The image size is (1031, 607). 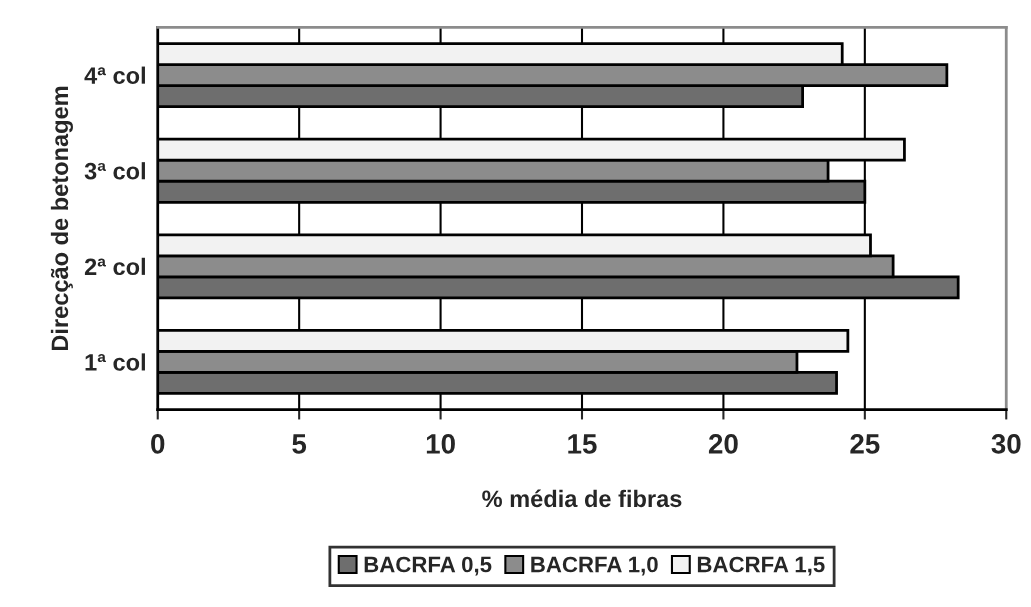 What do you see at coordinates (582, 498) in the screenshot?
I see `x-axis-title: % média de fibras` at bounding box center [582, 498].